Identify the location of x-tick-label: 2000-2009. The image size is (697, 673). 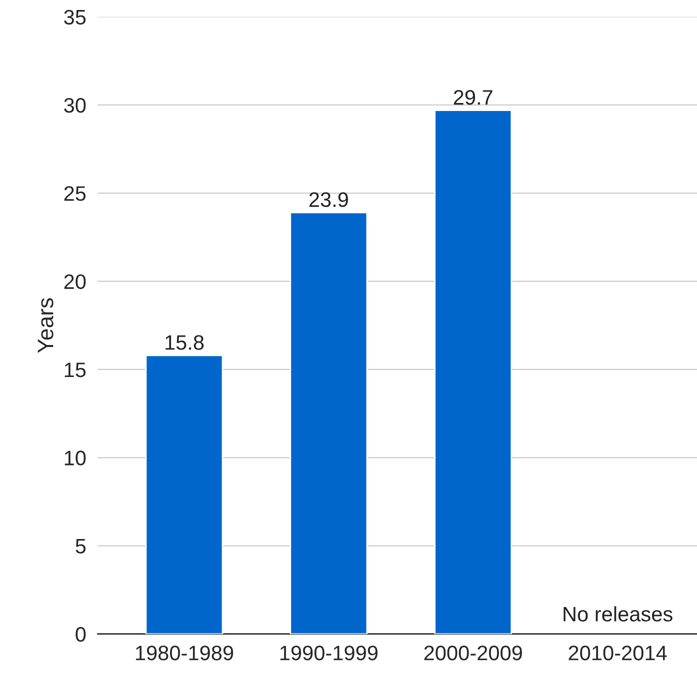
(473, 653).